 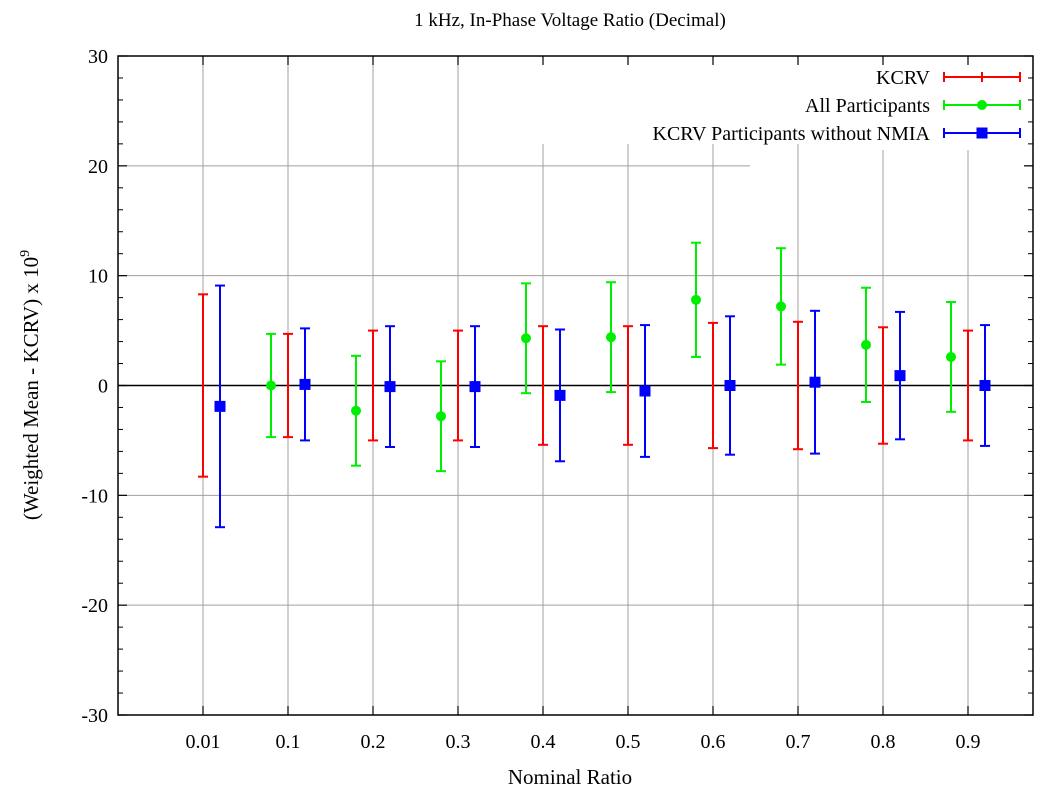 What do you see at coordinates (628, 742) in the screenshot?
I see `x-tick-label: 0.5` at bounding box center [628, 742].